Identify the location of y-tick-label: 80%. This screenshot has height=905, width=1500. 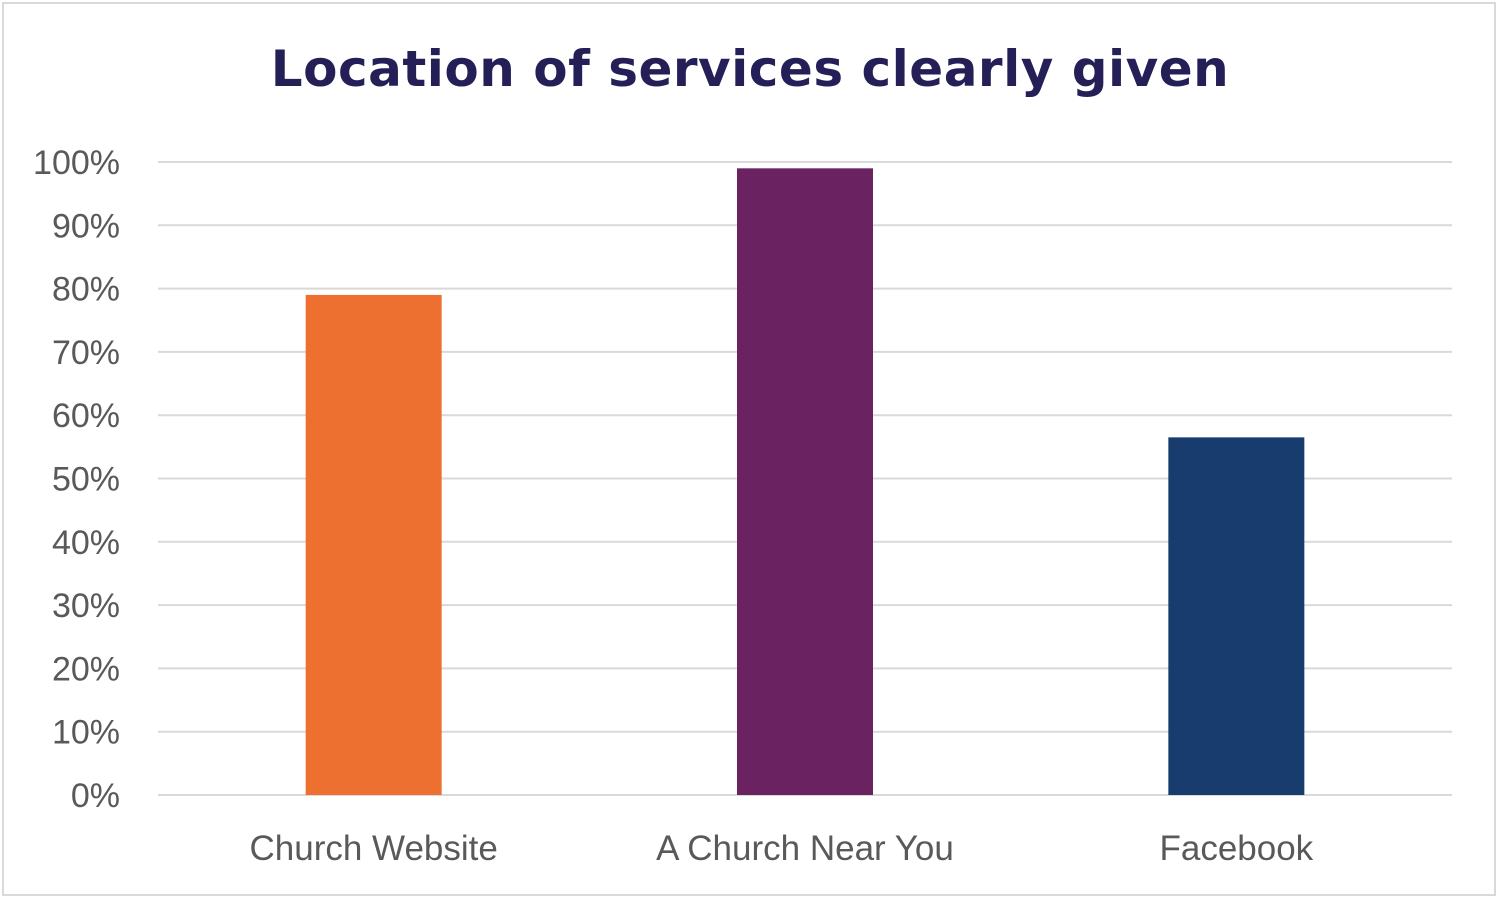
(86, 290).